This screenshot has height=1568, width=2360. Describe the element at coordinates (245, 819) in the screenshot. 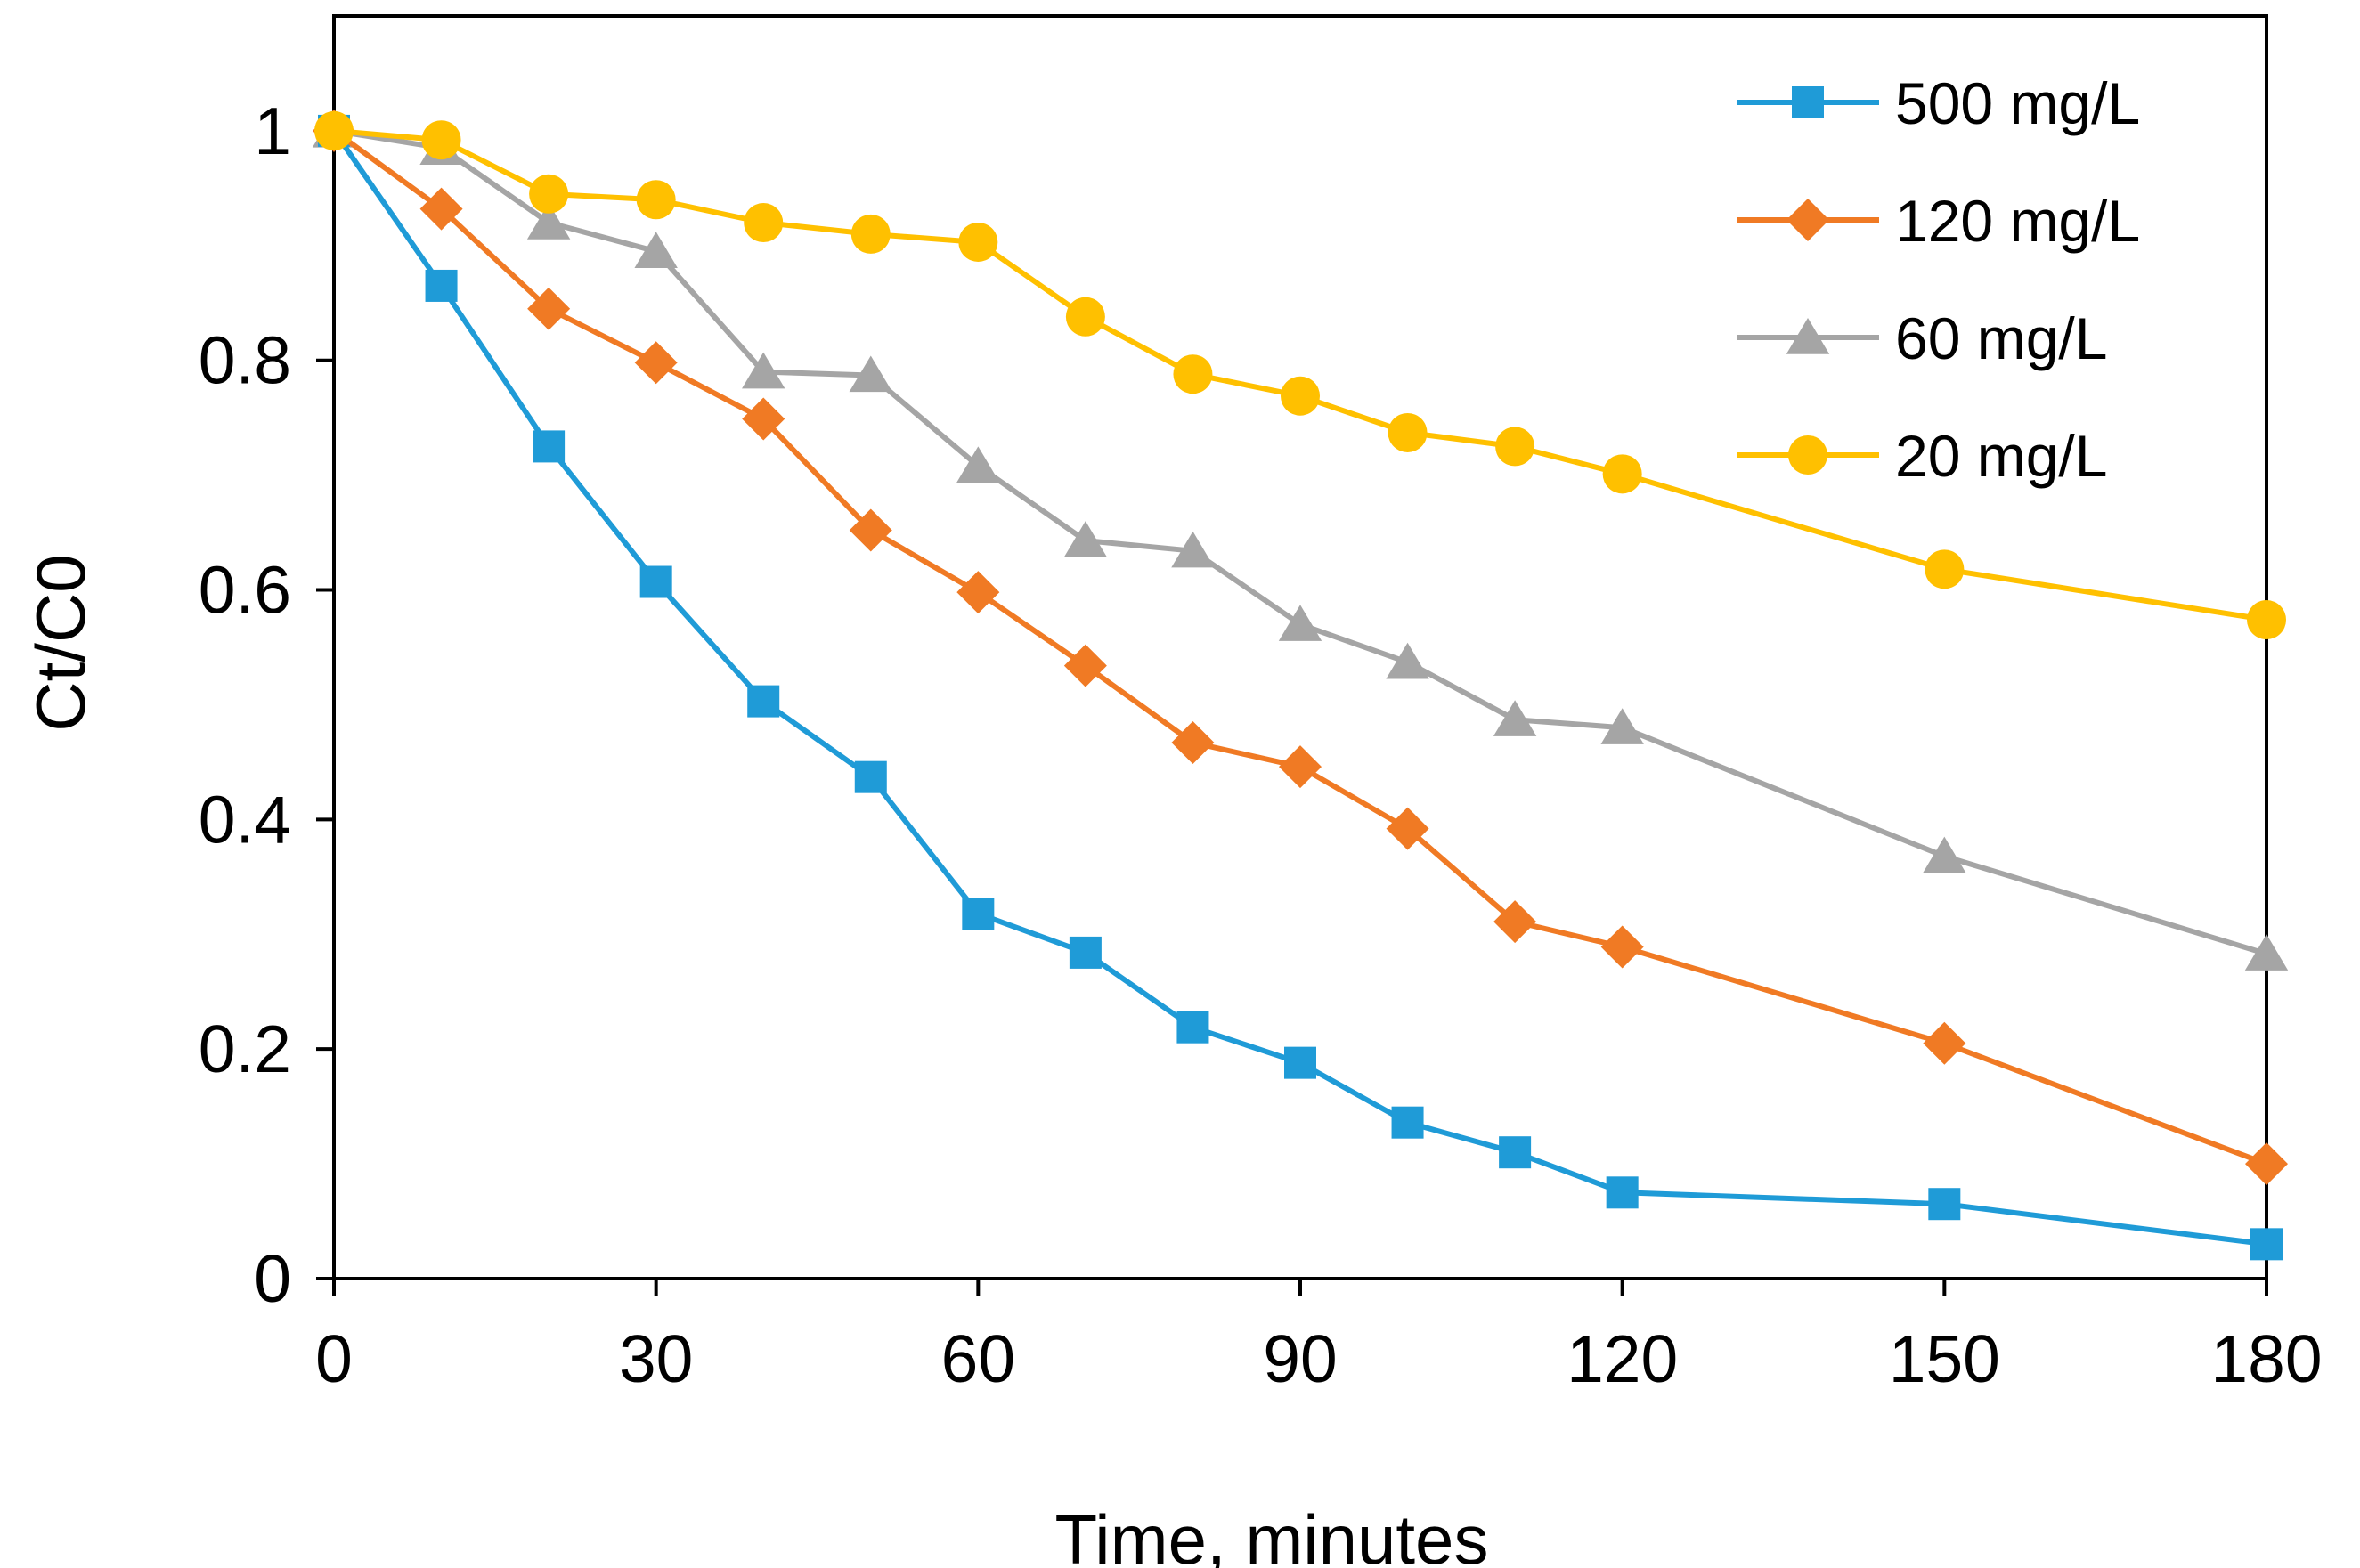

I see `y-tick-label: 0.4` at that location.